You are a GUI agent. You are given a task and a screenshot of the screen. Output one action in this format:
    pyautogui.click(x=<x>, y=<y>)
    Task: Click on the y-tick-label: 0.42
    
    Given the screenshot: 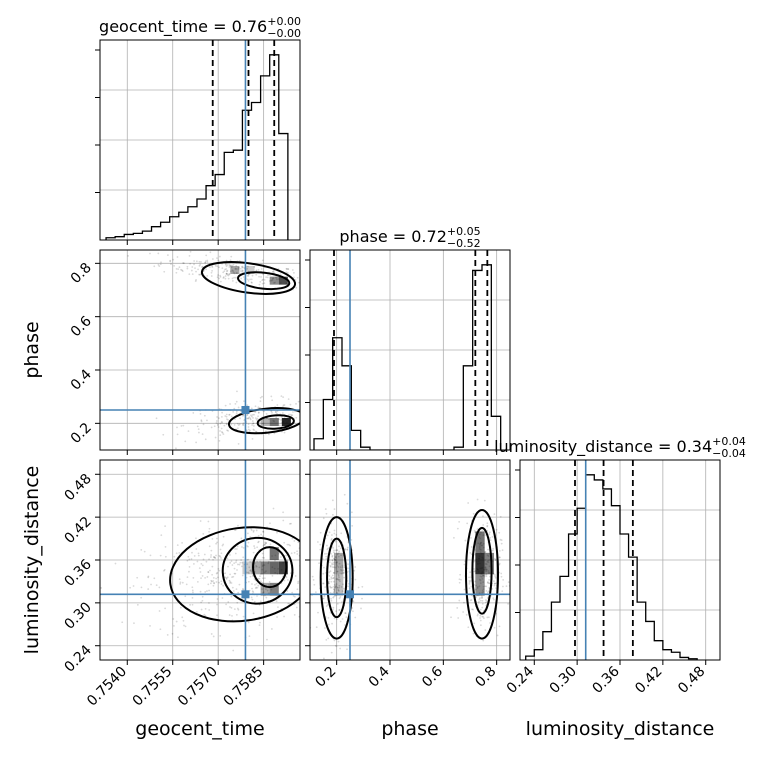 What is the action you would take?
    pyautogui.click(x=77, y=530)
    